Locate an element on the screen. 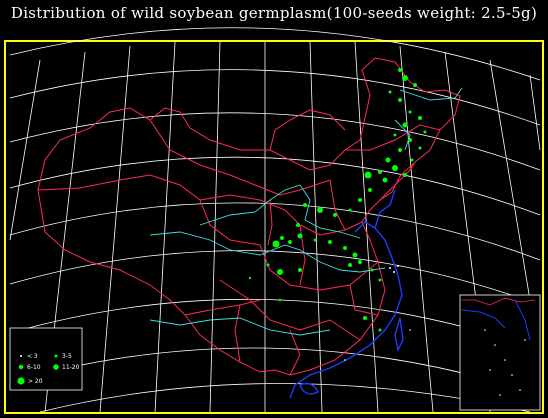 The width and height of the screenshot is (548, 418). legend-label-4: 11-20 is located at coordinates (71, 367).